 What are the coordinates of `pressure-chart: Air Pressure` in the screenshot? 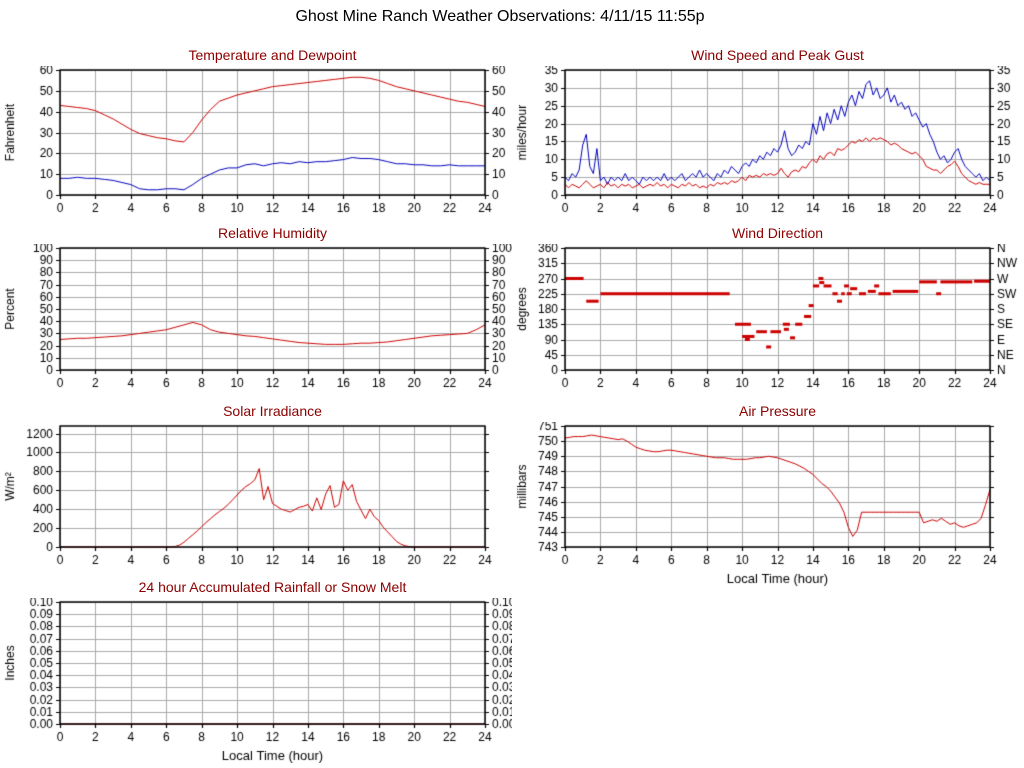 It's located at (768, 493).